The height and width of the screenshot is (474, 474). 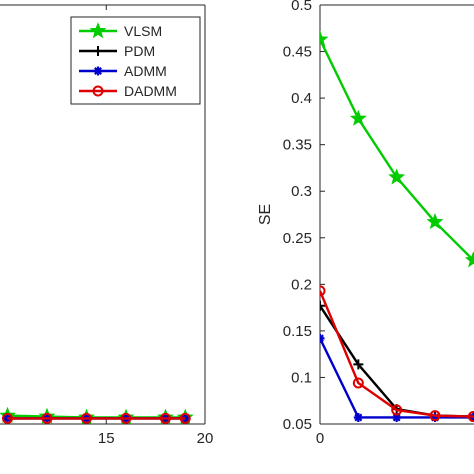 What do you see at coordinates (320, 438) in the screenshot?
I see `x-tick-label: 0` at bounding box center [320, 438].